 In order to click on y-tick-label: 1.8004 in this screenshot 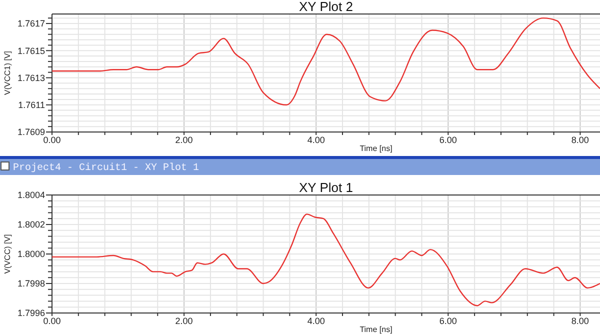, I will do `click(31, 195)`.